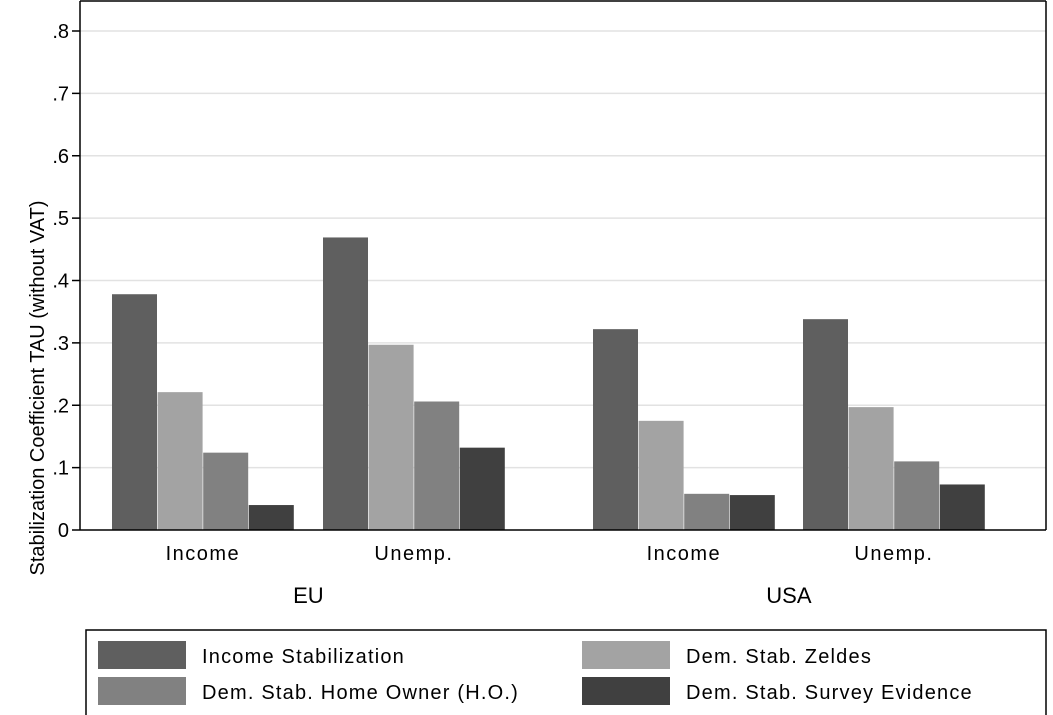  What do you see at coordinates (779, 657) in the screenshot?
I see `legend-label: Dem. Stab. Zeldes` at bounding box center [779, 657].